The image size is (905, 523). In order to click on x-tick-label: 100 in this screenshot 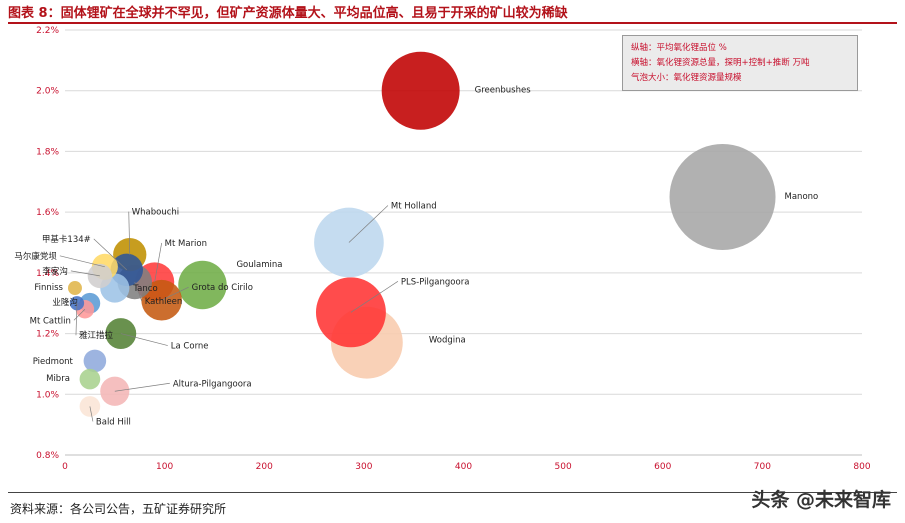, I will do `click(164, 467)`.